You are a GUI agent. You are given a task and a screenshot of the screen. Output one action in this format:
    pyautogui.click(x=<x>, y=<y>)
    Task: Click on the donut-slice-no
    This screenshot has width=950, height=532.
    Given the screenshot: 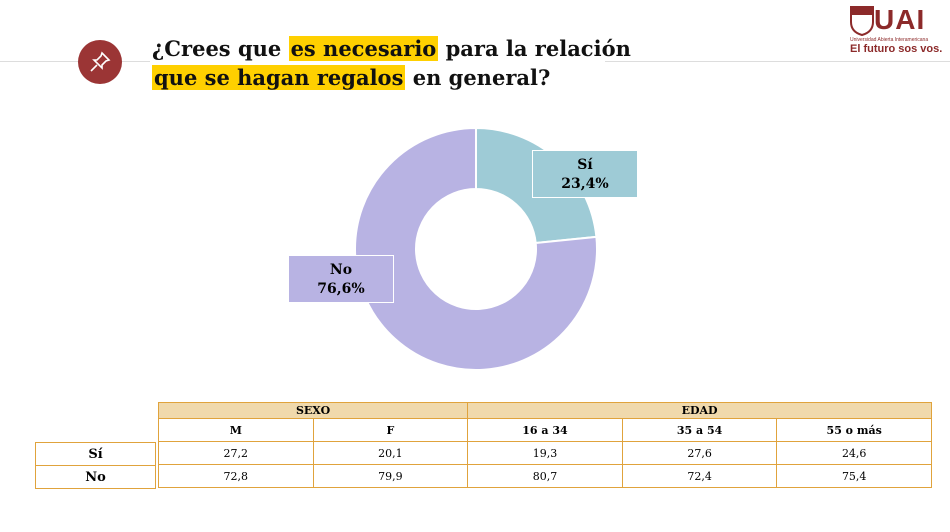 What is the action you would take?
    pyautogui.click(x=476, y=248)
    